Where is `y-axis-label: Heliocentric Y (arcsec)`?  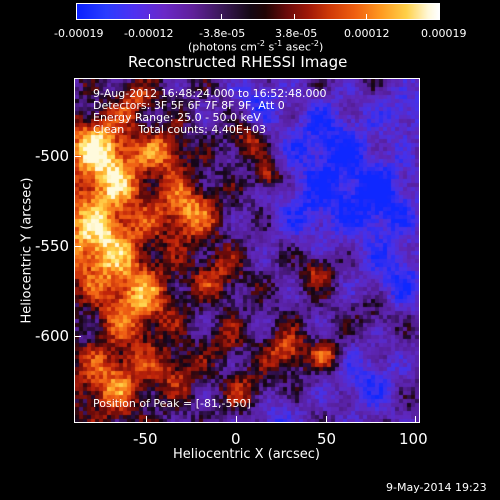
y-axis-label: Heliocentric Y (arcsec) is located at coordinates (27, 250).